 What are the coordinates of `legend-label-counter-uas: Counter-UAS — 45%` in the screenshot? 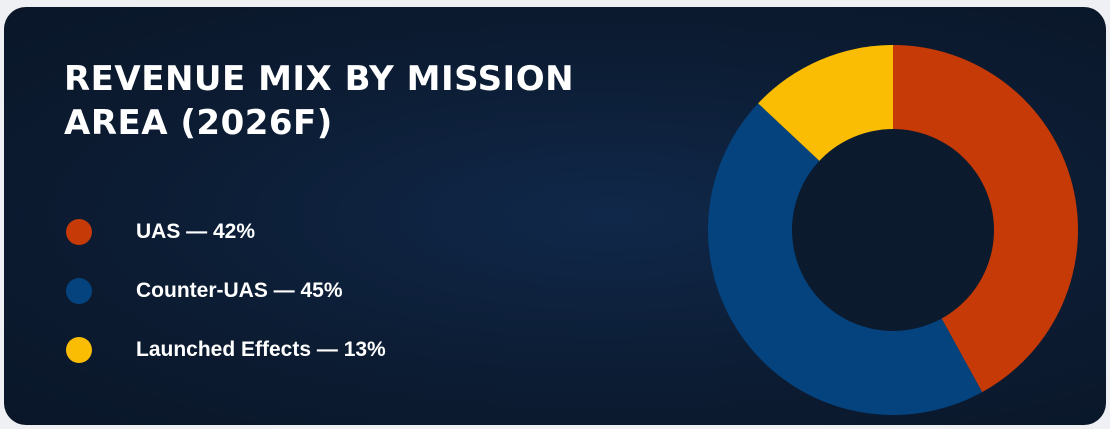 It's located at (239, 290).